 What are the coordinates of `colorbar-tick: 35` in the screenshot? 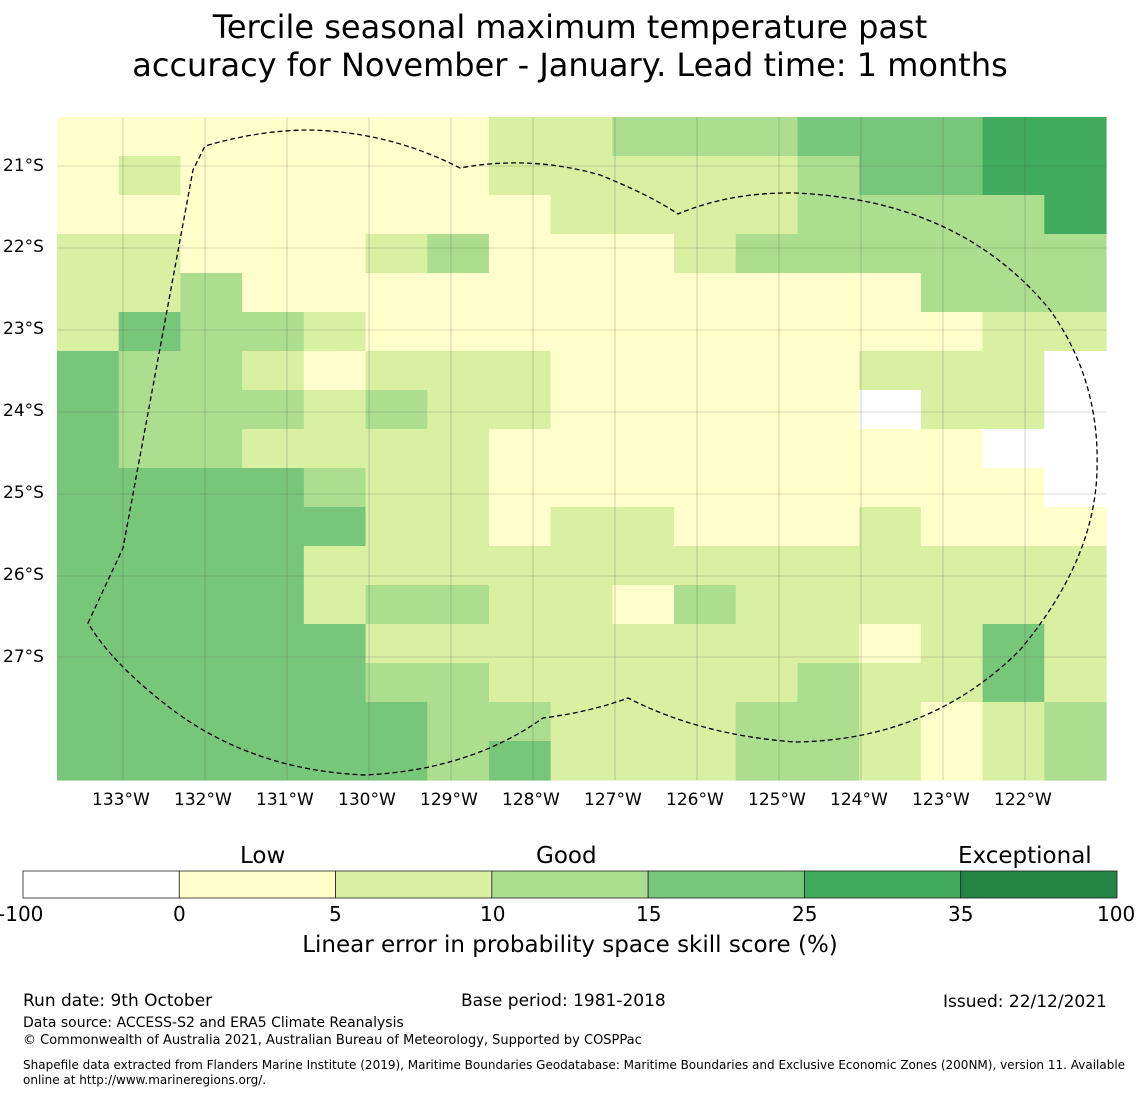 It's located at (961, 914).